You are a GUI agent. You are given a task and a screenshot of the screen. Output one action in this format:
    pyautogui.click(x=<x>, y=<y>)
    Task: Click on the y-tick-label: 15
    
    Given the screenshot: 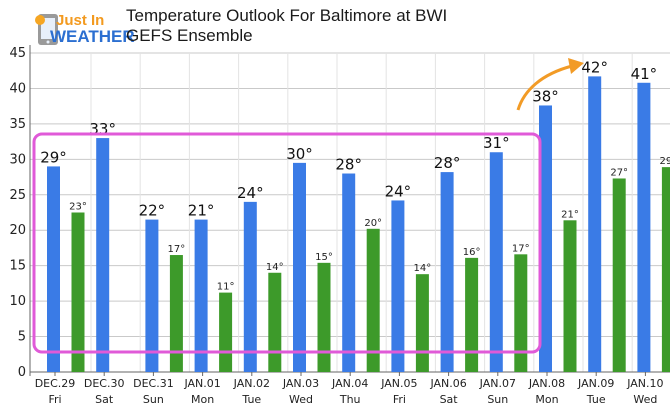 What is the action you would take?
    pyautogui.click(x=17, y=266)
    